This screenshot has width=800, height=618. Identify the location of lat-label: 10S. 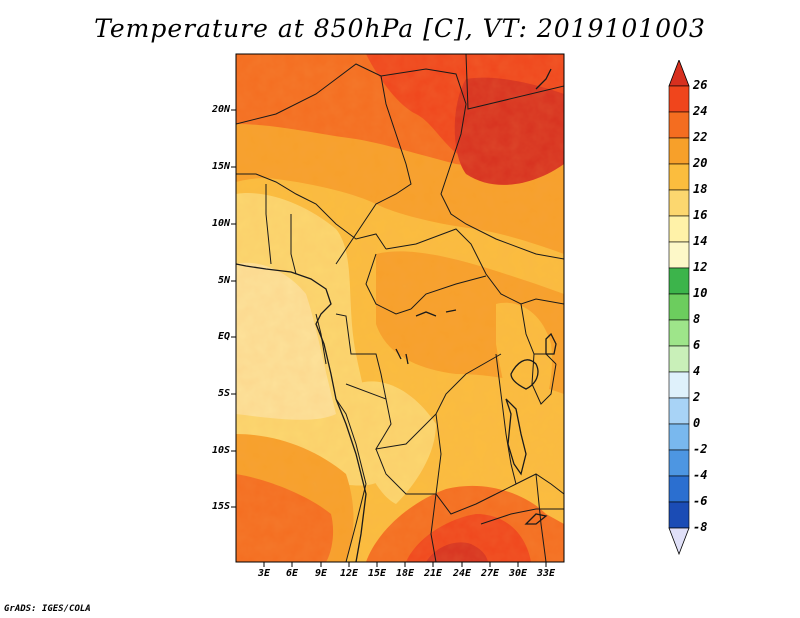
(220, 450).